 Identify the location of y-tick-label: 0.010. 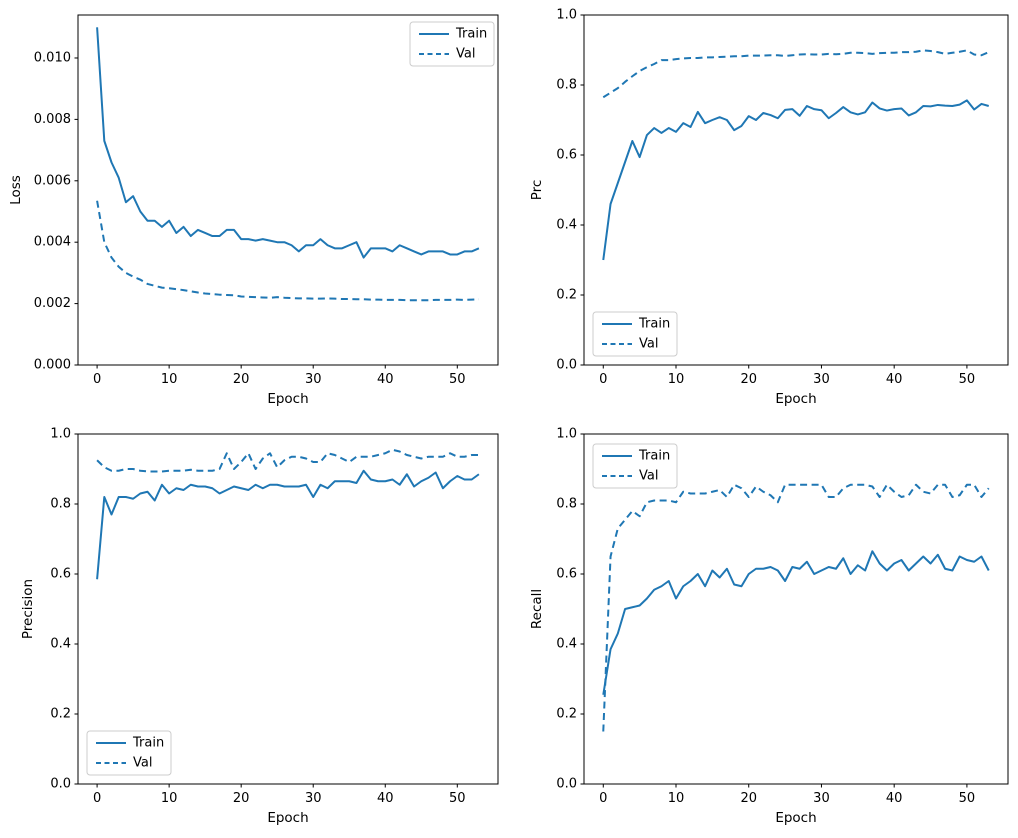
(52, 57).